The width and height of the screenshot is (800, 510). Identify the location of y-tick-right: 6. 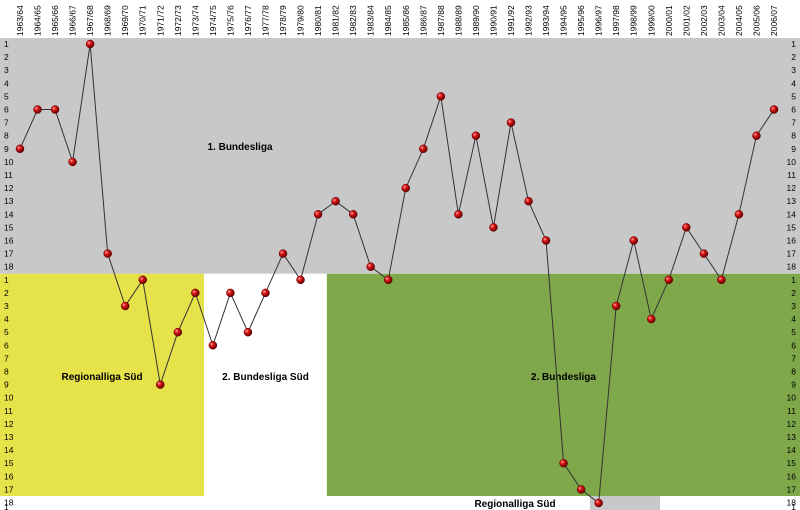
(793, 110).